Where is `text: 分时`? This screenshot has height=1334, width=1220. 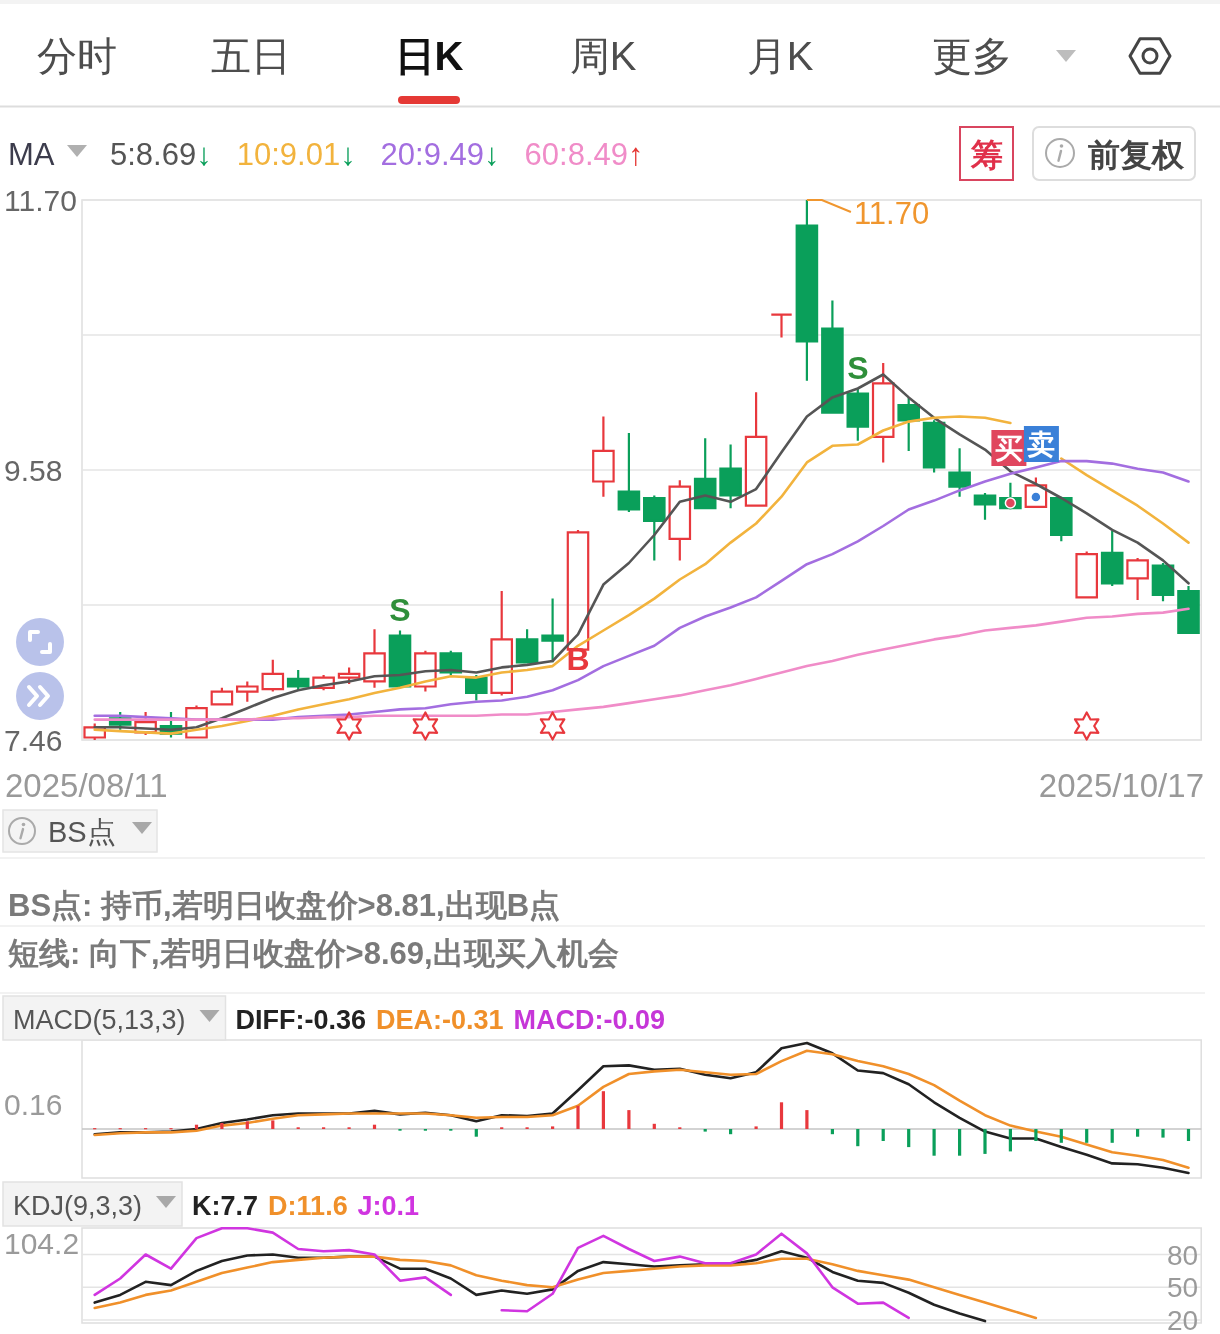
text: 分时 is located at coordinates (77, 56).